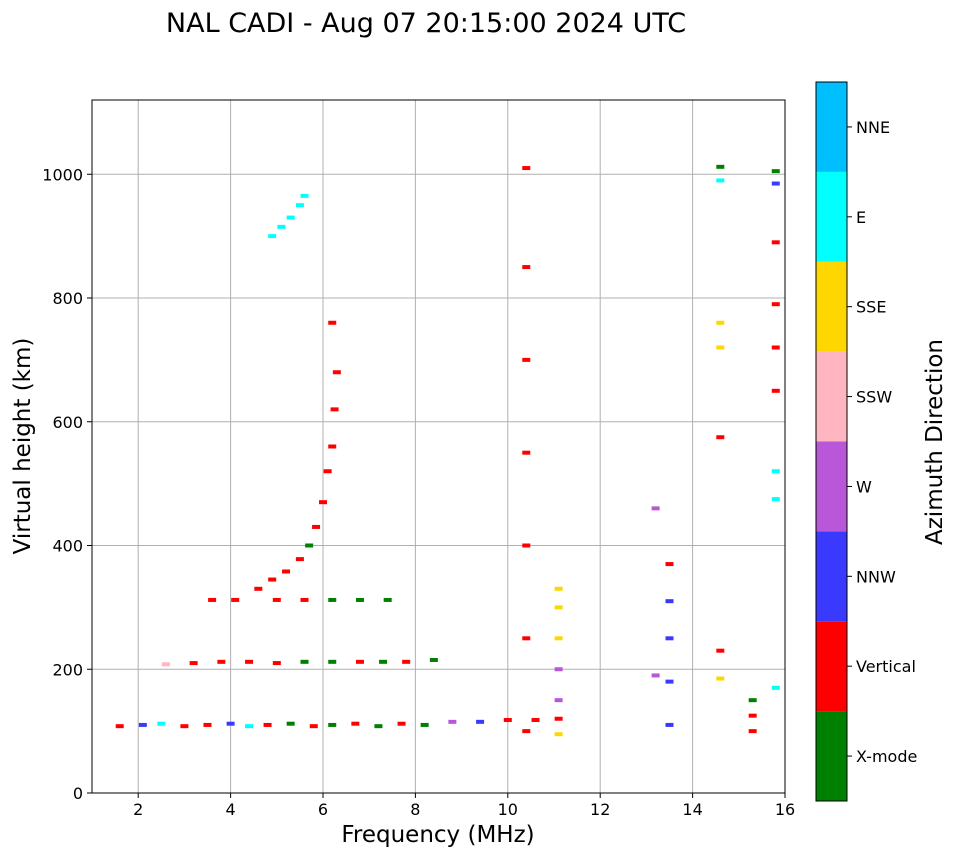  I want to click on series-f-layer-trace, so click(297, 455).